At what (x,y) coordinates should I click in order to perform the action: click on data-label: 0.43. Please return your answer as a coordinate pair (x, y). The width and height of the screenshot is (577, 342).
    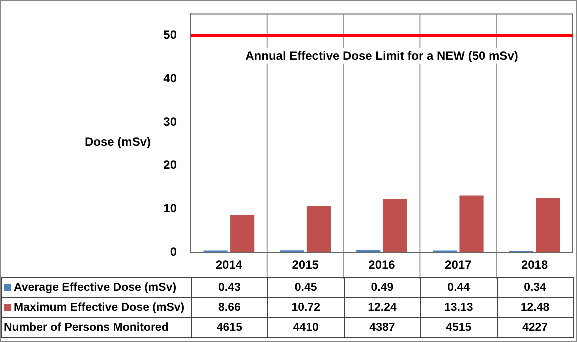
    Looking at the image, I should click on (230, 288).